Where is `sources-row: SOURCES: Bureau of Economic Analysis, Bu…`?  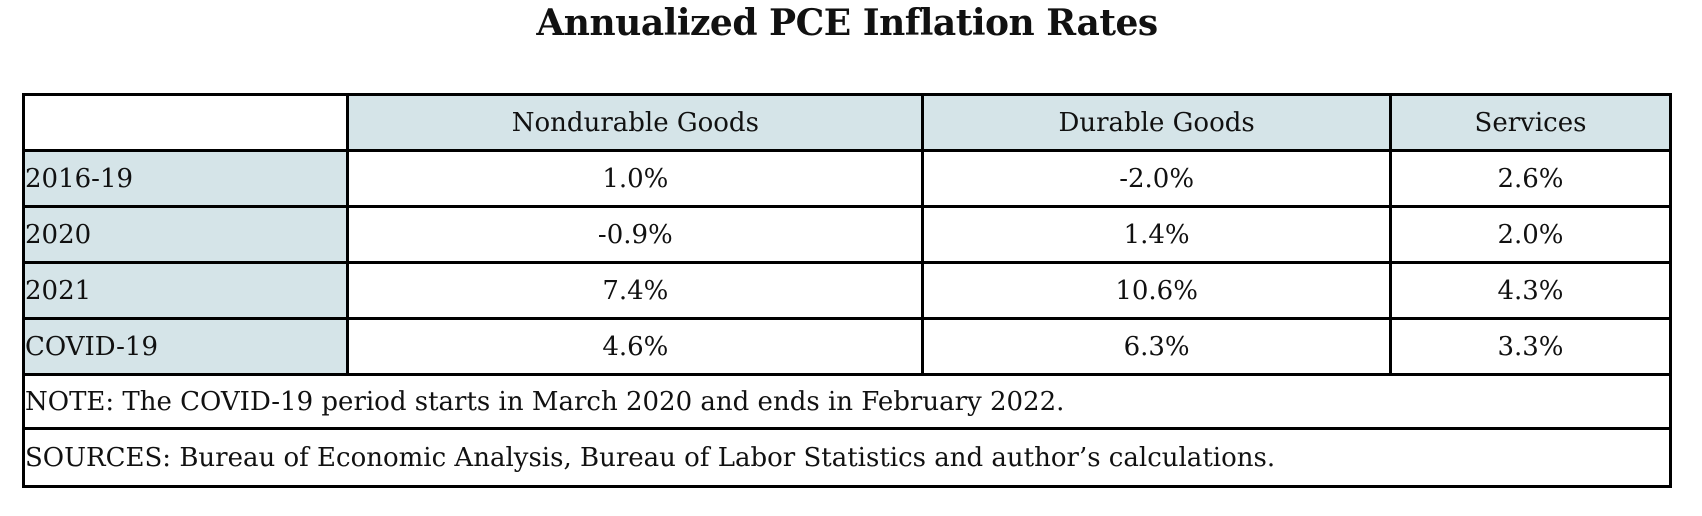 sources-row: SOURCES: Bureau of Economic Analysis, Bu… is located at coordinates (847, 457).